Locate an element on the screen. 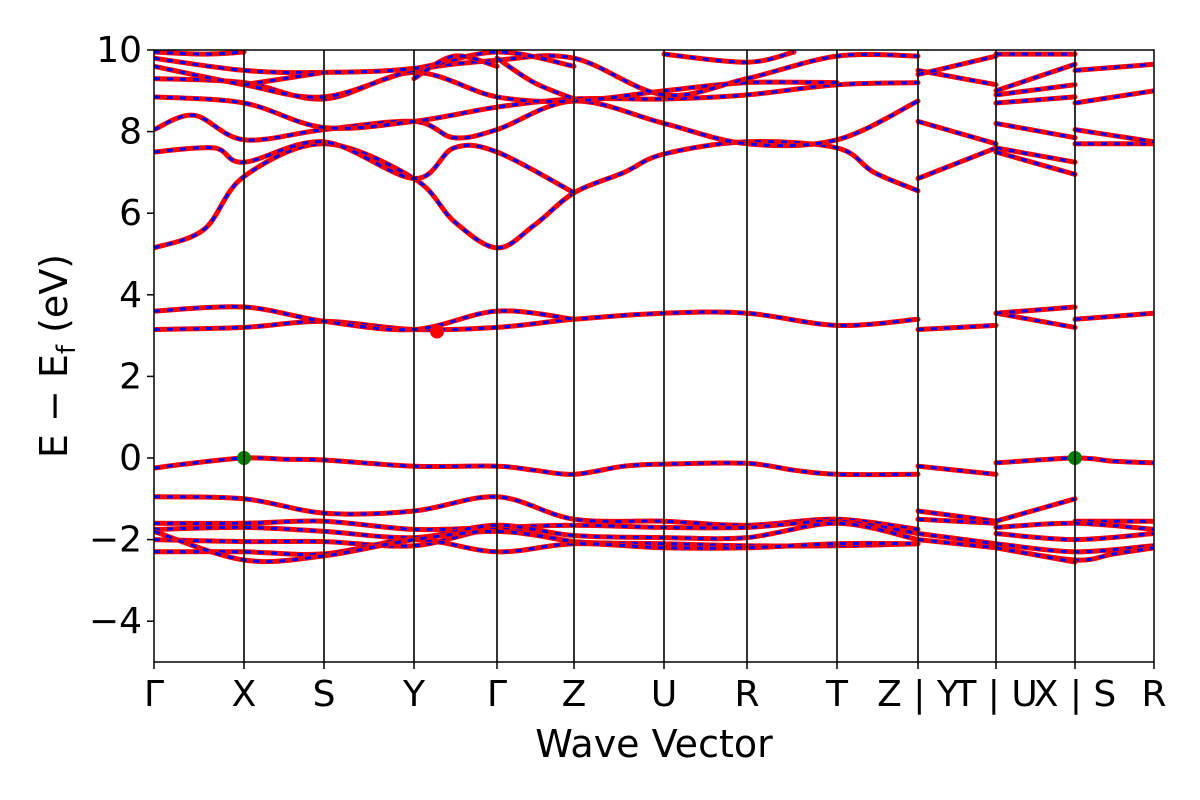 The width and height of the screenshot is (1200, 800). y-axis-label-main: E − E is located at coordinates (54, 406).